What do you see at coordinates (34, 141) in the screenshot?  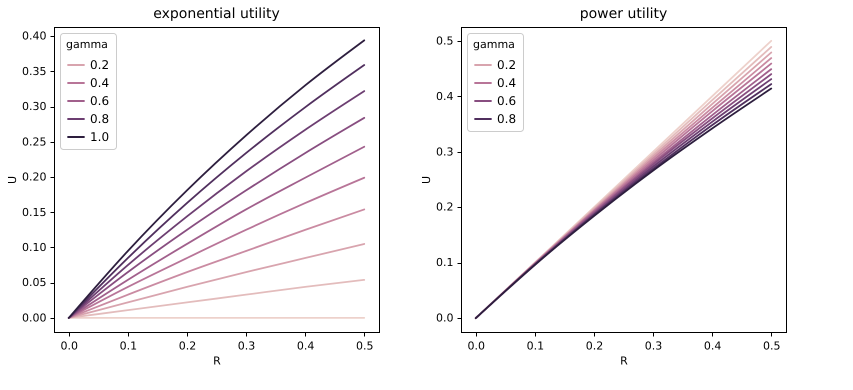 I see `y-tick-label: 0.25` at bounding box center [34, 141].